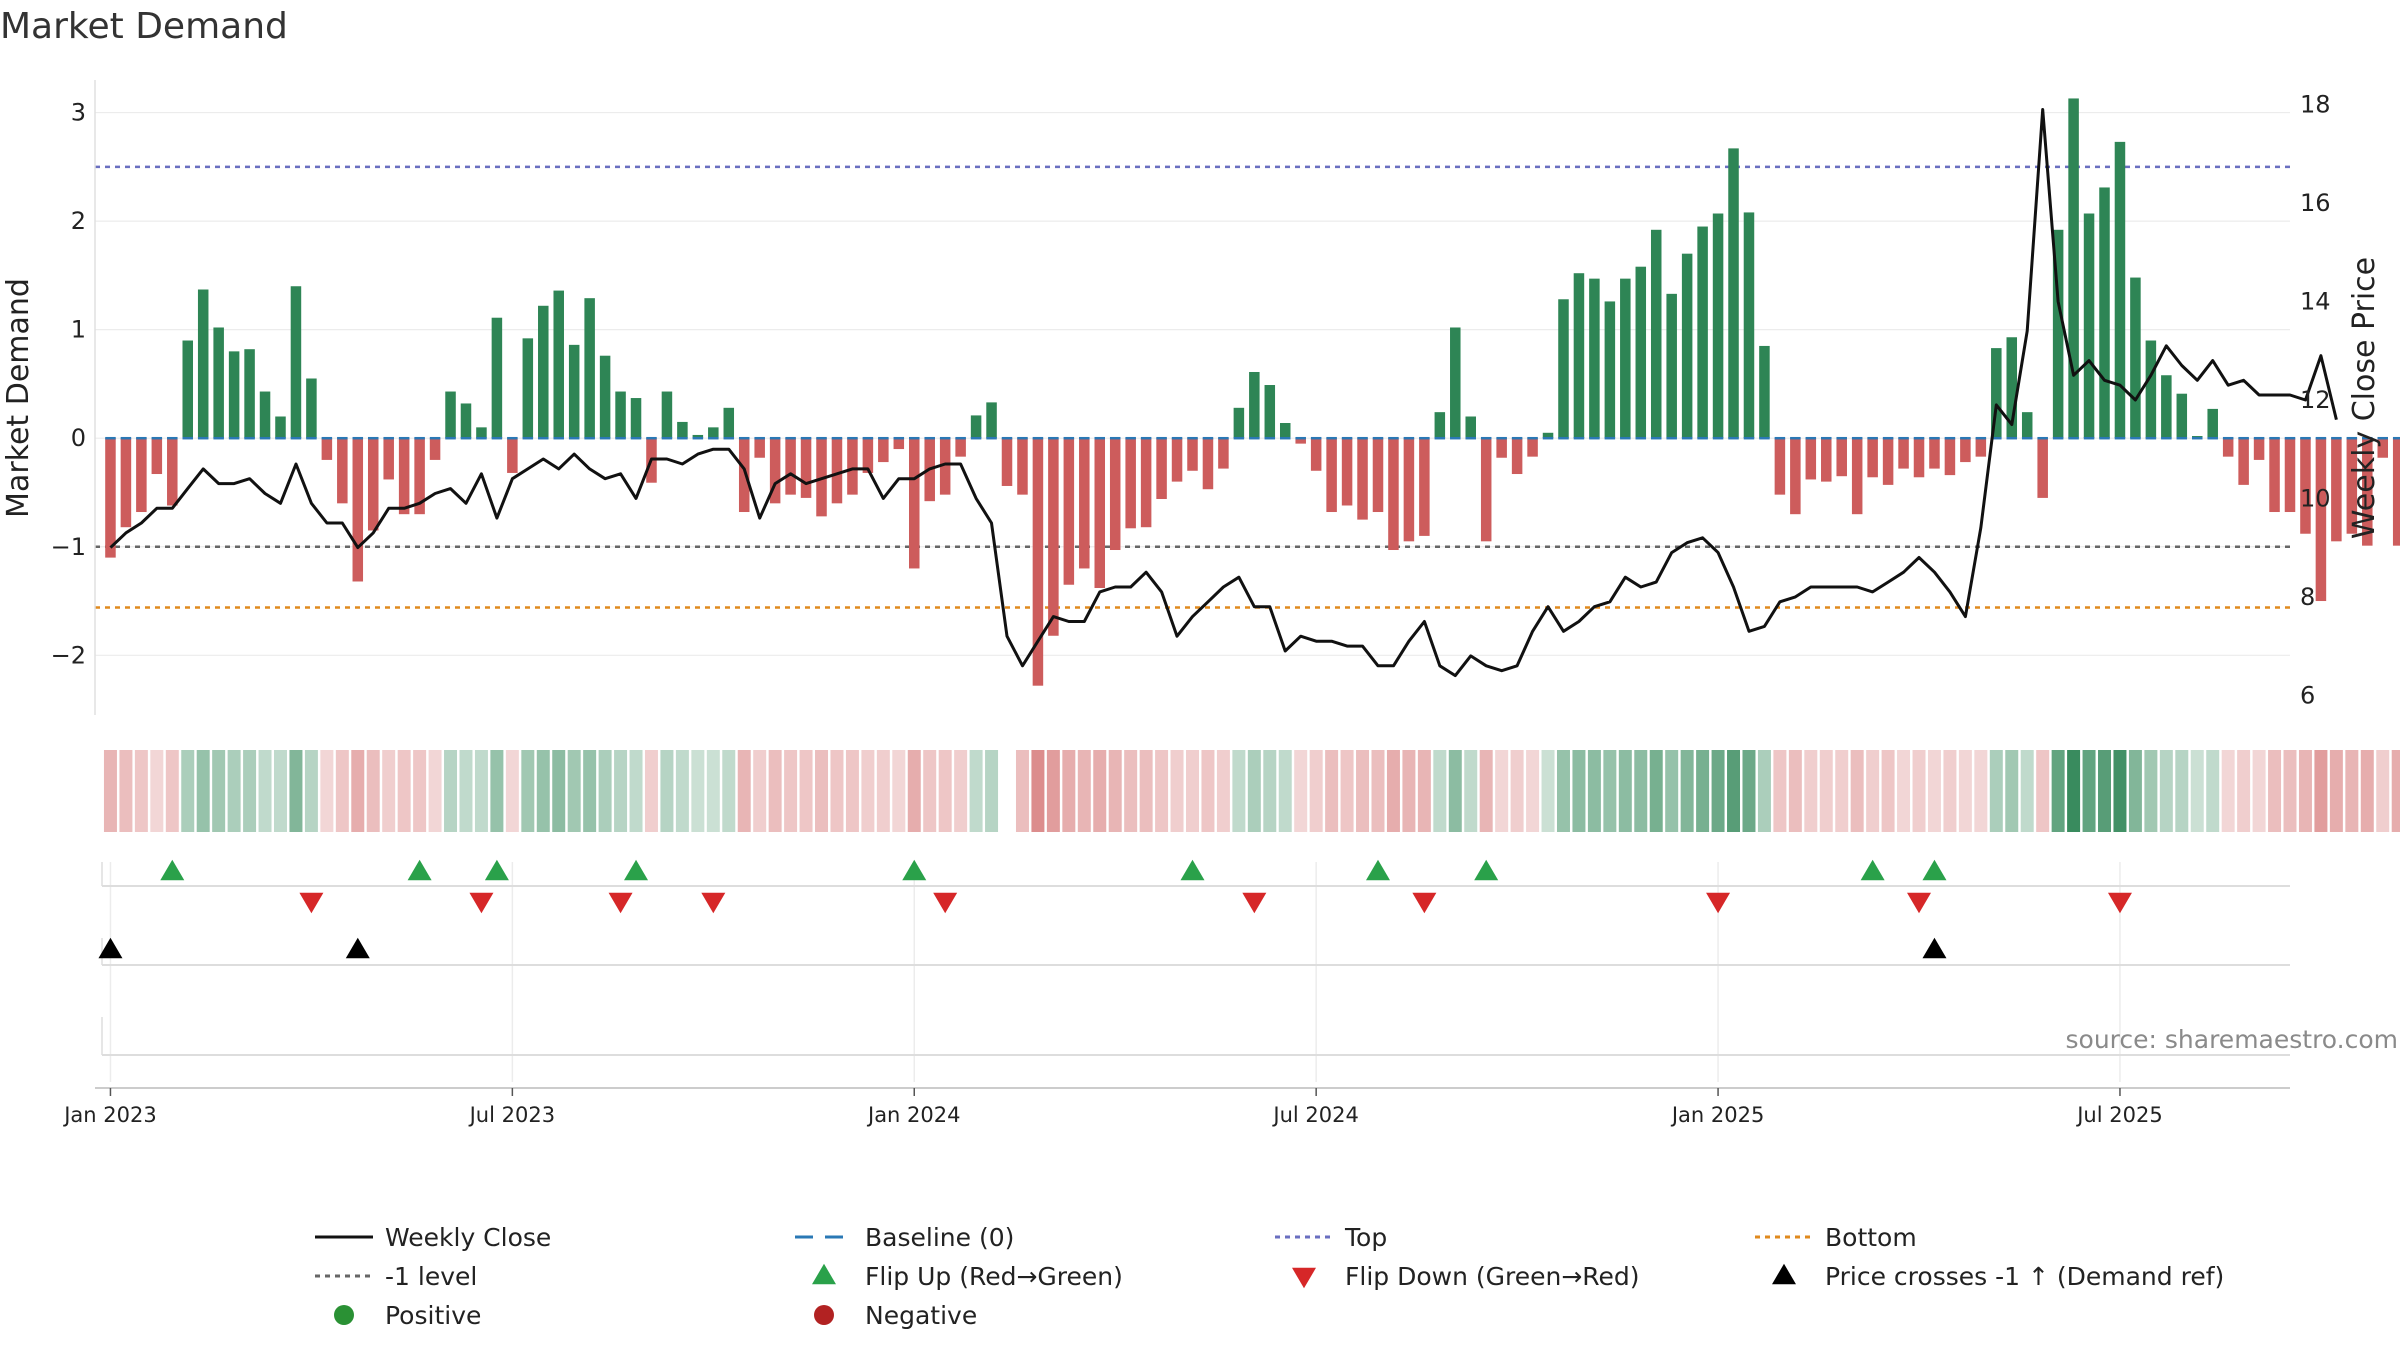 The image size is (2400, 1350). What do you see at coordinates (921, 1315) in the screenshot?
I see `legend-label: Negative` at bounding box center [921, 1315].